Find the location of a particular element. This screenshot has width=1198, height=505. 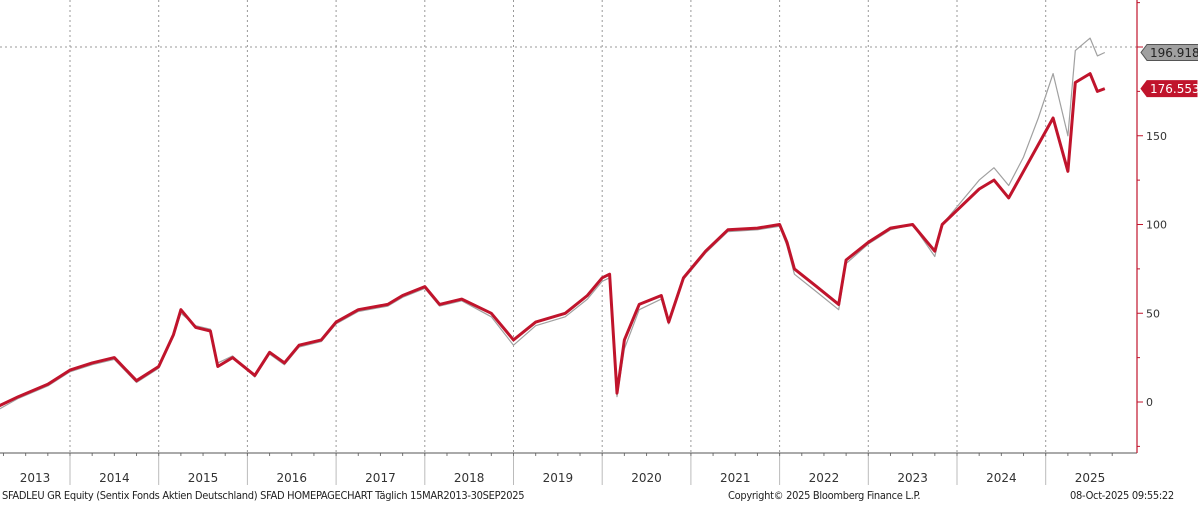

y-tick-label: 50 is located at coordinates (1153, 313).